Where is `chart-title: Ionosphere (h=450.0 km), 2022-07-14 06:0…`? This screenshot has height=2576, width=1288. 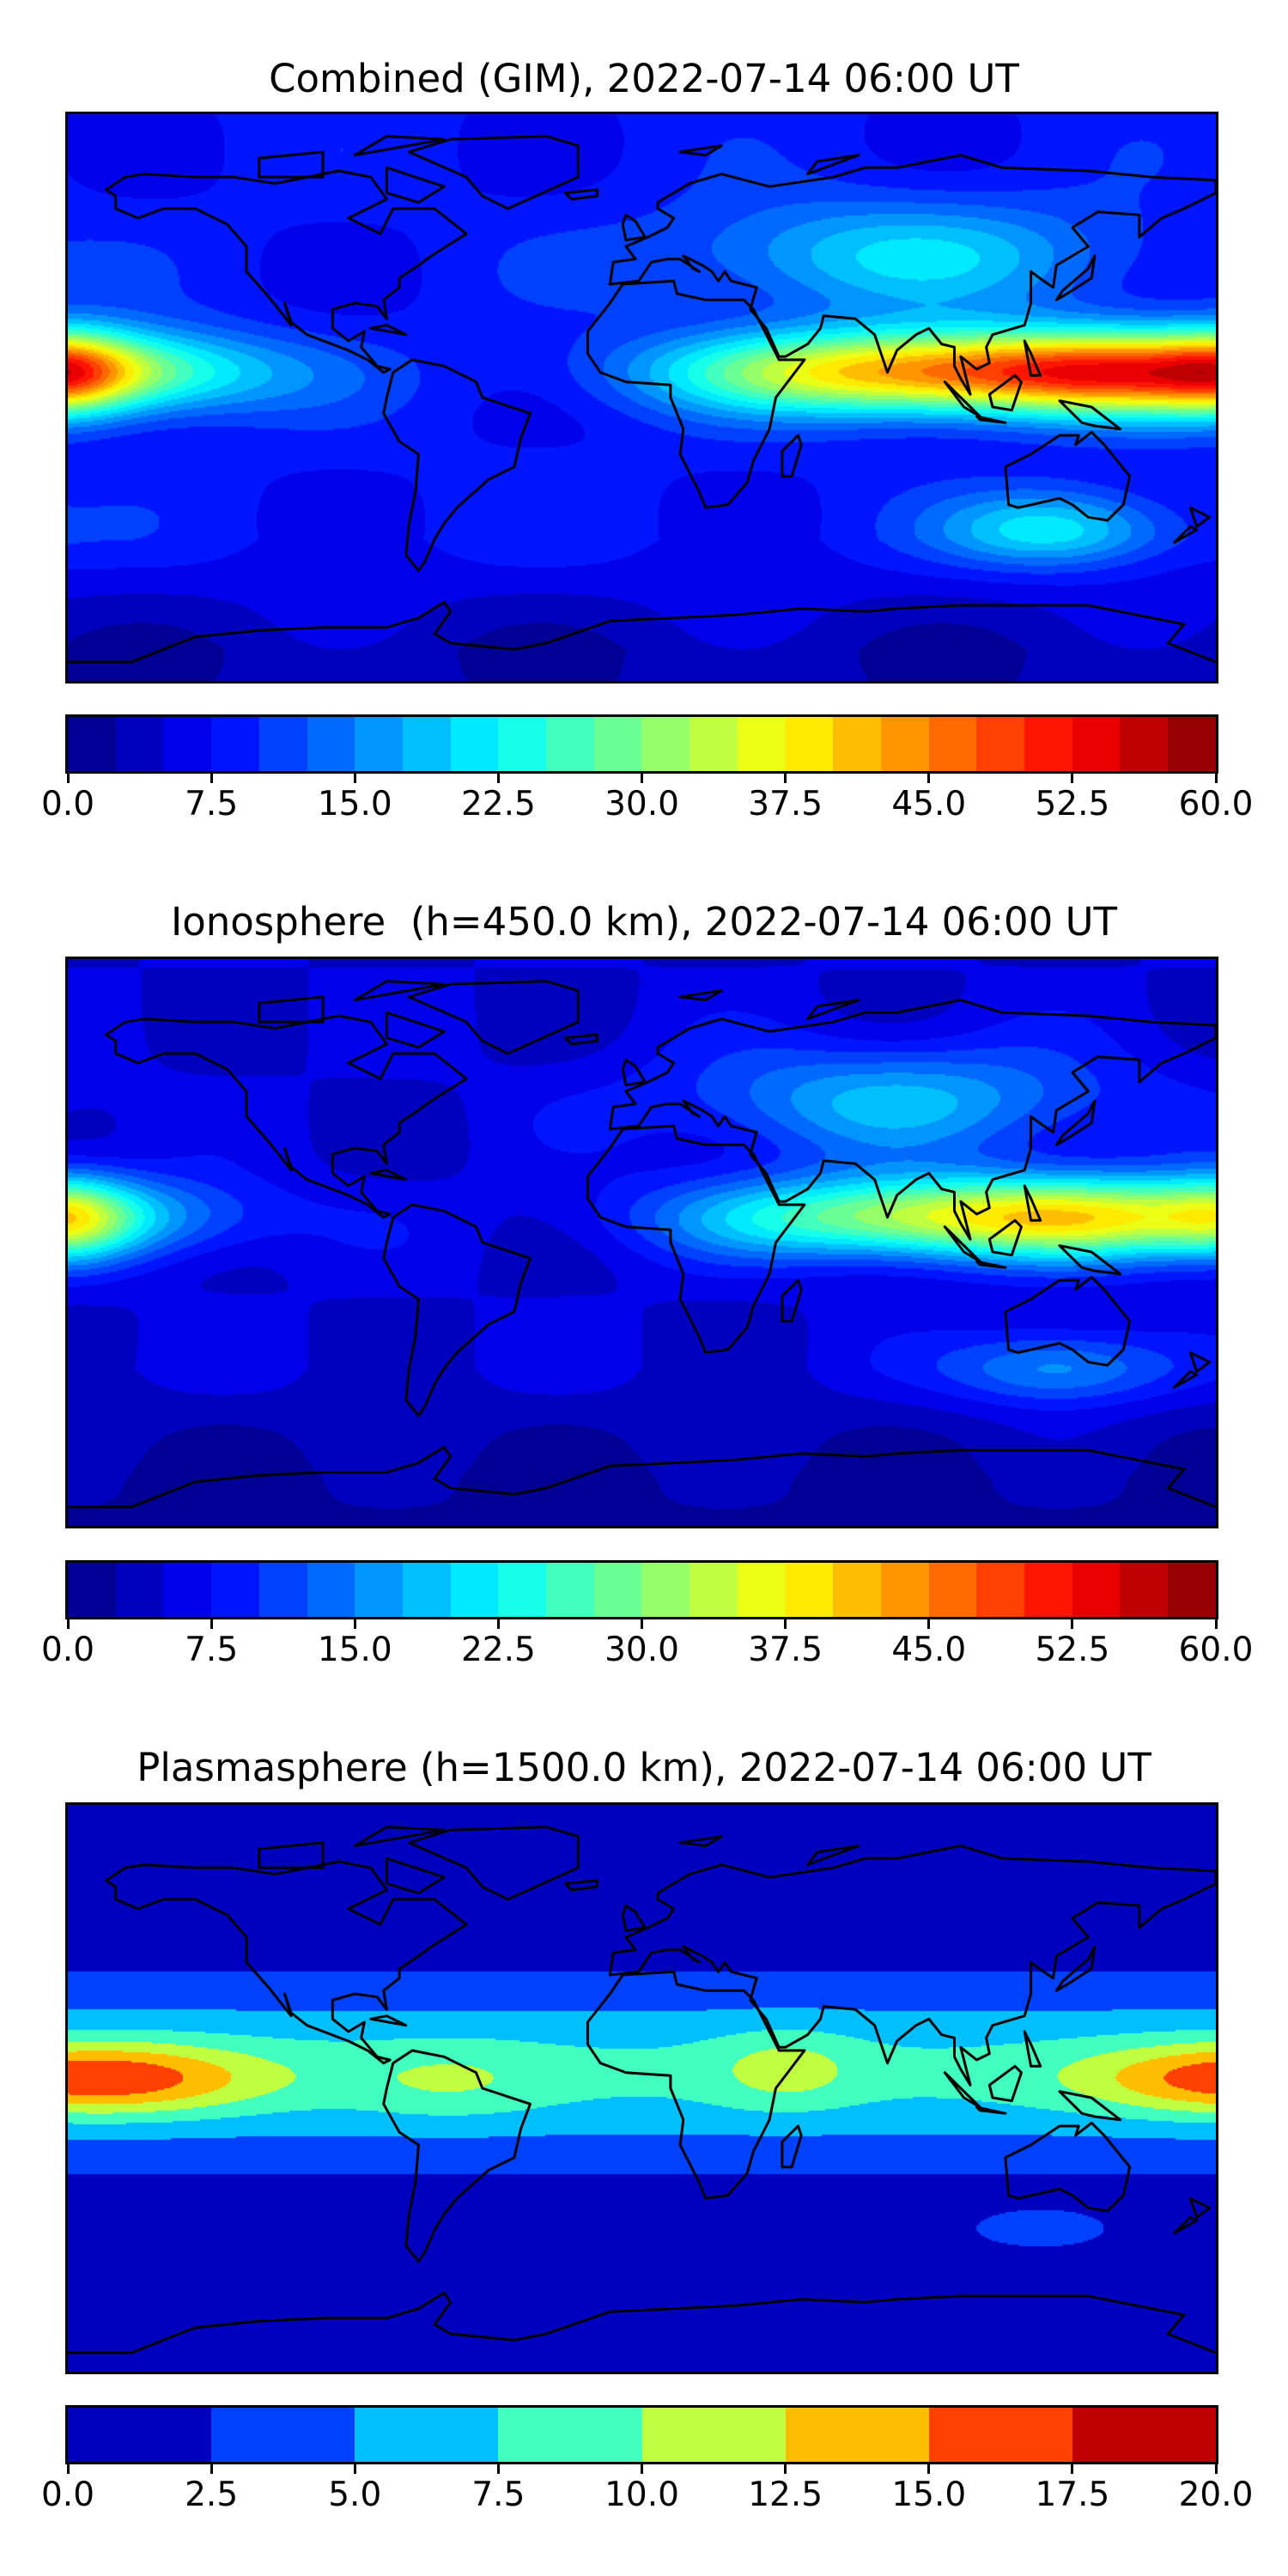 chart-title: Ionosphere (h=450.0 km), 2022-07-14 06:0… is located at coordinates (644, 922).